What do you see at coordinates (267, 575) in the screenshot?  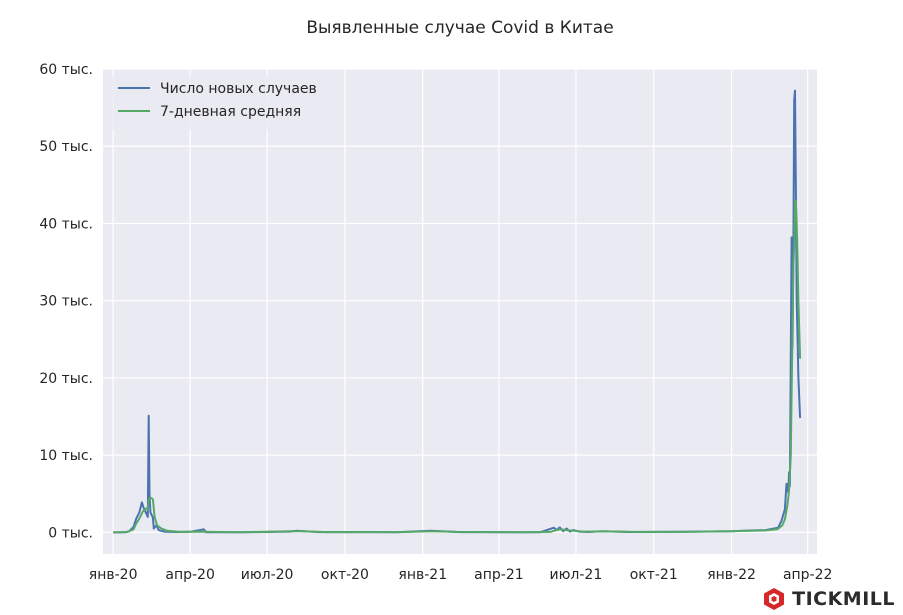 I see `x-tick-label: июл-20` at bounding box center [267, 575].